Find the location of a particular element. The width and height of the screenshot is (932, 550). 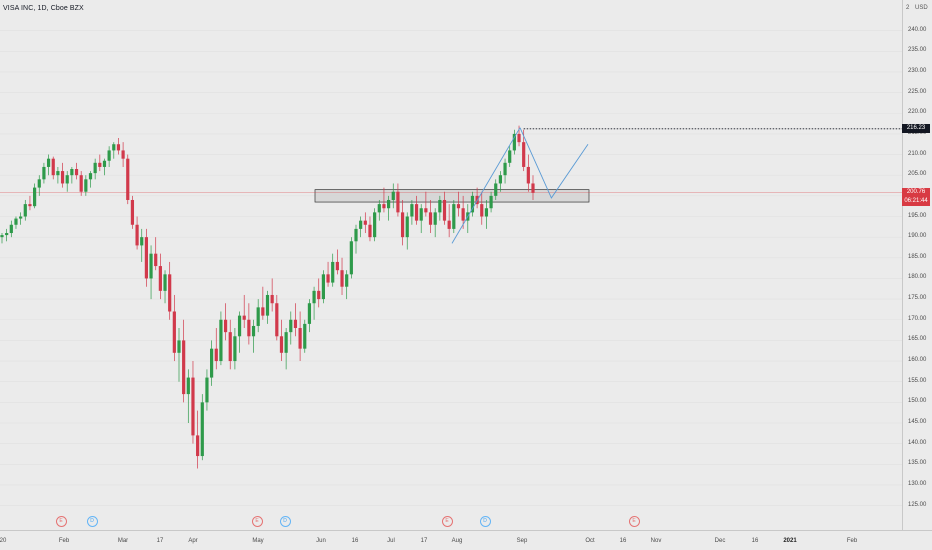

price-tick-label: 135.00 is located at coordinates (917, 463).